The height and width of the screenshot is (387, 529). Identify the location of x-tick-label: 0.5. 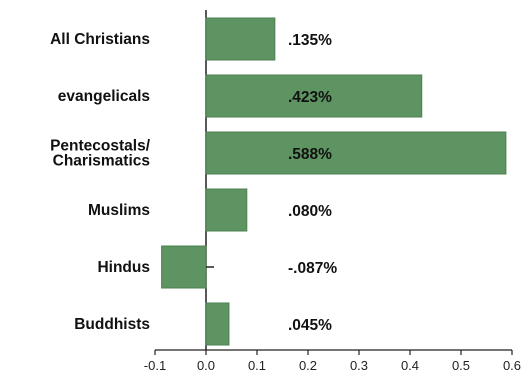
(461, 365).